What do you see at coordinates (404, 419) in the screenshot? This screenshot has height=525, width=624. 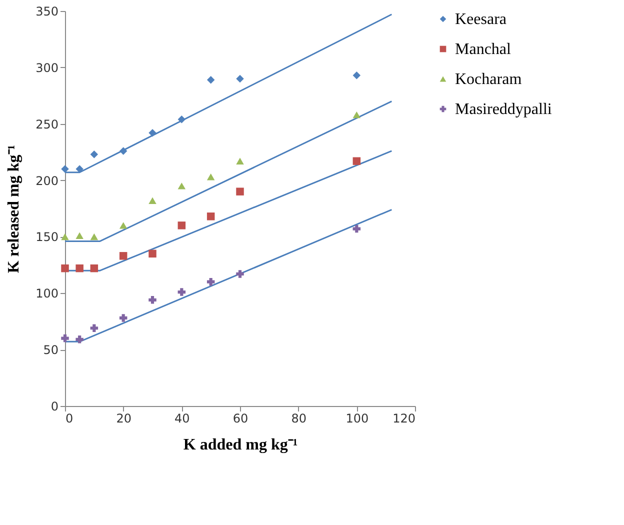 I see `x-tick-label: 120` at bounding box center [404, 419].